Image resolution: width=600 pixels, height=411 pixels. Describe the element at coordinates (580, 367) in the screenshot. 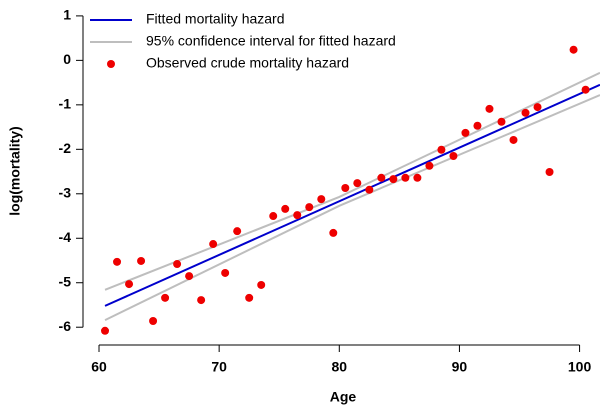

I see `x-tick-label: 100` at that location.